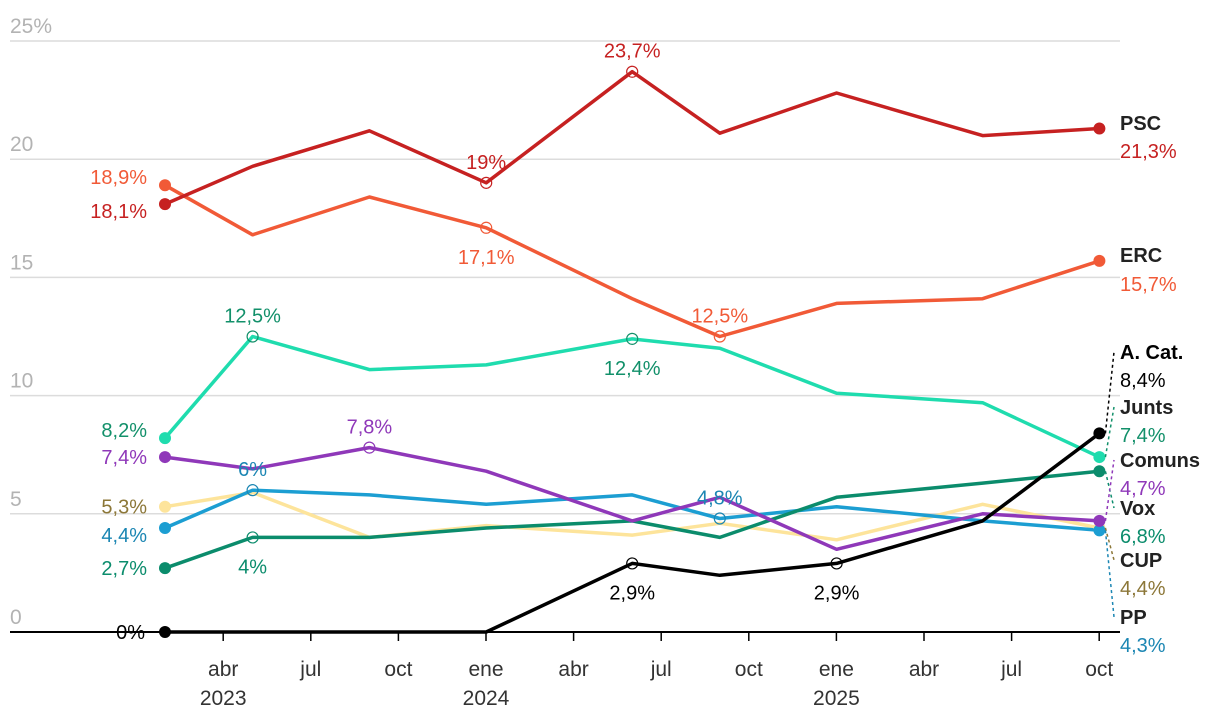 This screenshot has height=724, width=1220. I want to click on data-label: 8,2%, so click(124, 431).